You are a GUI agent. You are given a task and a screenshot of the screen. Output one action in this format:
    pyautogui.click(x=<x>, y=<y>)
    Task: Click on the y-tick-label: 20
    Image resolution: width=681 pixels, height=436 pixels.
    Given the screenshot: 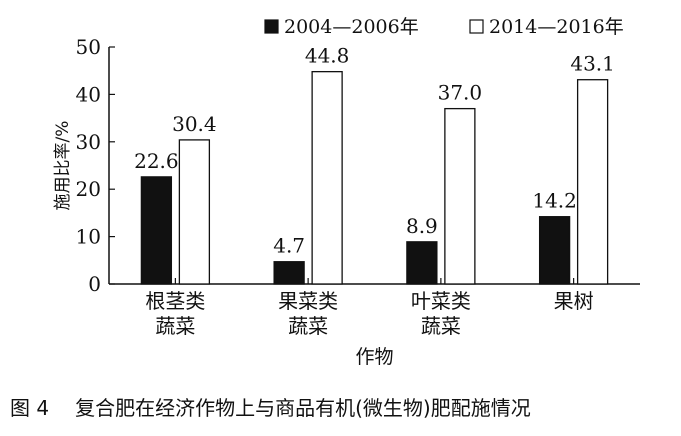 What is the action you would take?
    pyautogui.click(x=88, y=189)
    